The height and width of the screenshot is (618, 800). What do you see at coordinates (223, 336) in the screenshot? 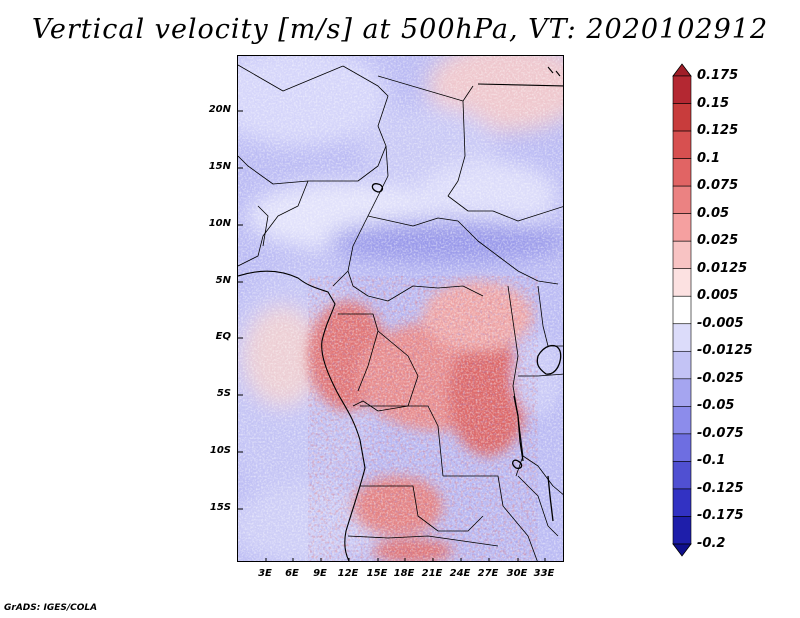
I see `lat-label-eq: EQ` at bounding box center [223, 336].